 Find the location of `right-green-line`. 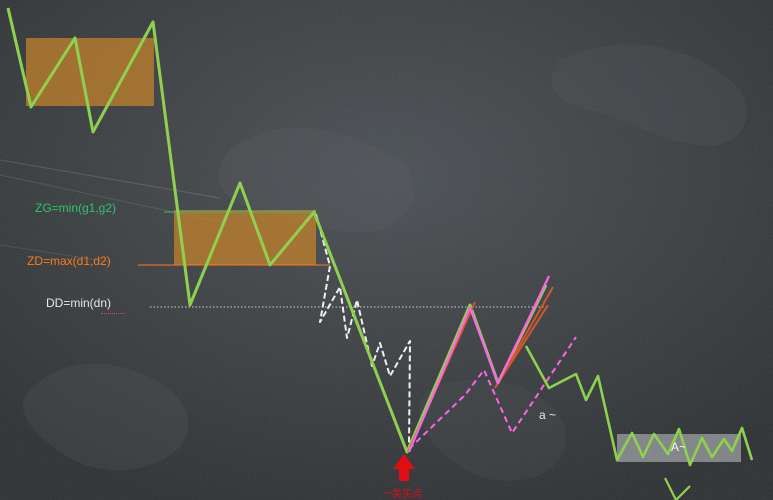

right-green-line is located at coordinates (639, 406).